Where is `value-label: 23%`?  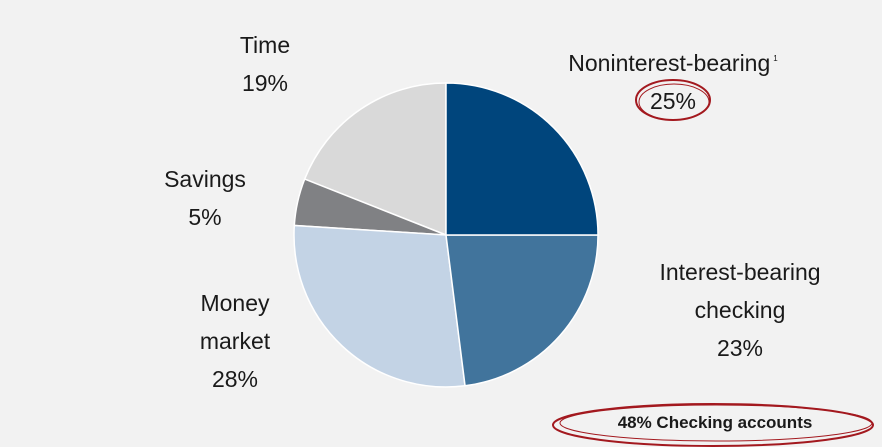
value-label: 23% is located at coordinates (740, 348).